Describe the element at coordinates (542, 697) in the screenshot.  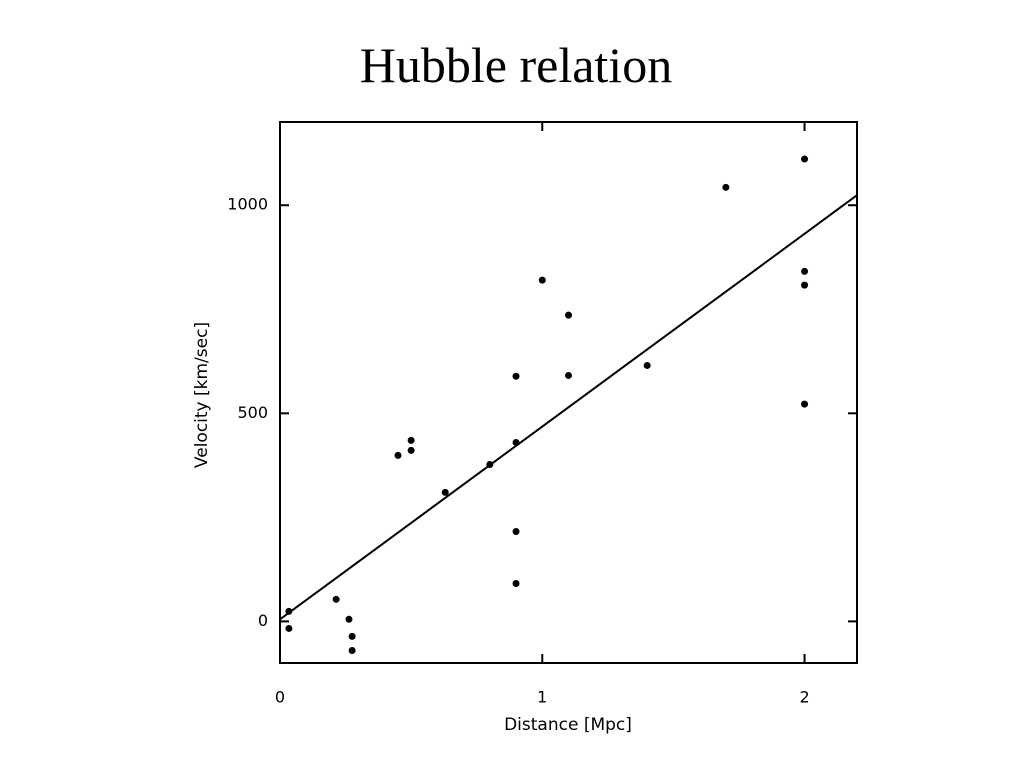
I see `x-tick-label: 1` at that location.